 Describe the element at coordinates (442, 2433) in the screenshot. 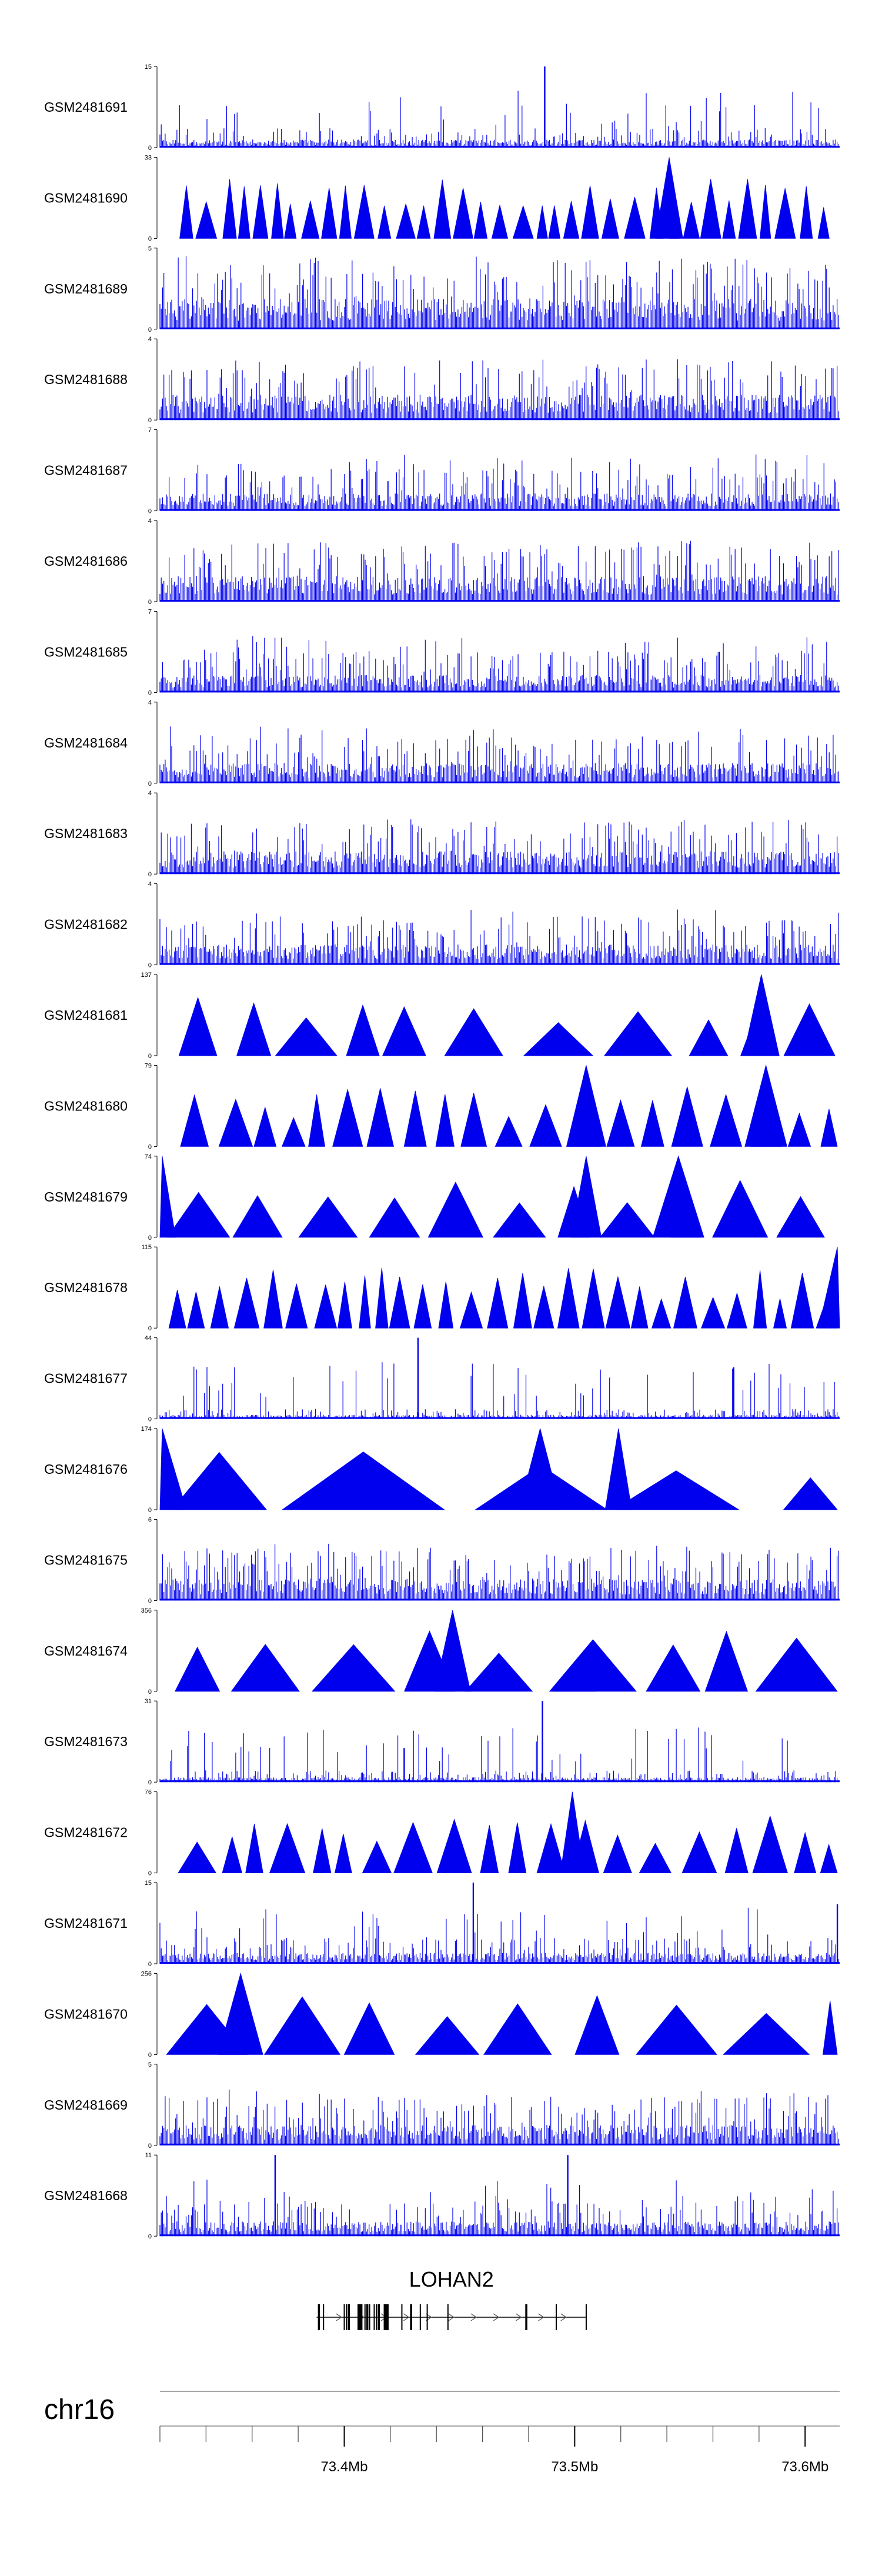

I see `genome-axis: chr16 73.4Mb 73.5Mb 73.6Mb` at that location.